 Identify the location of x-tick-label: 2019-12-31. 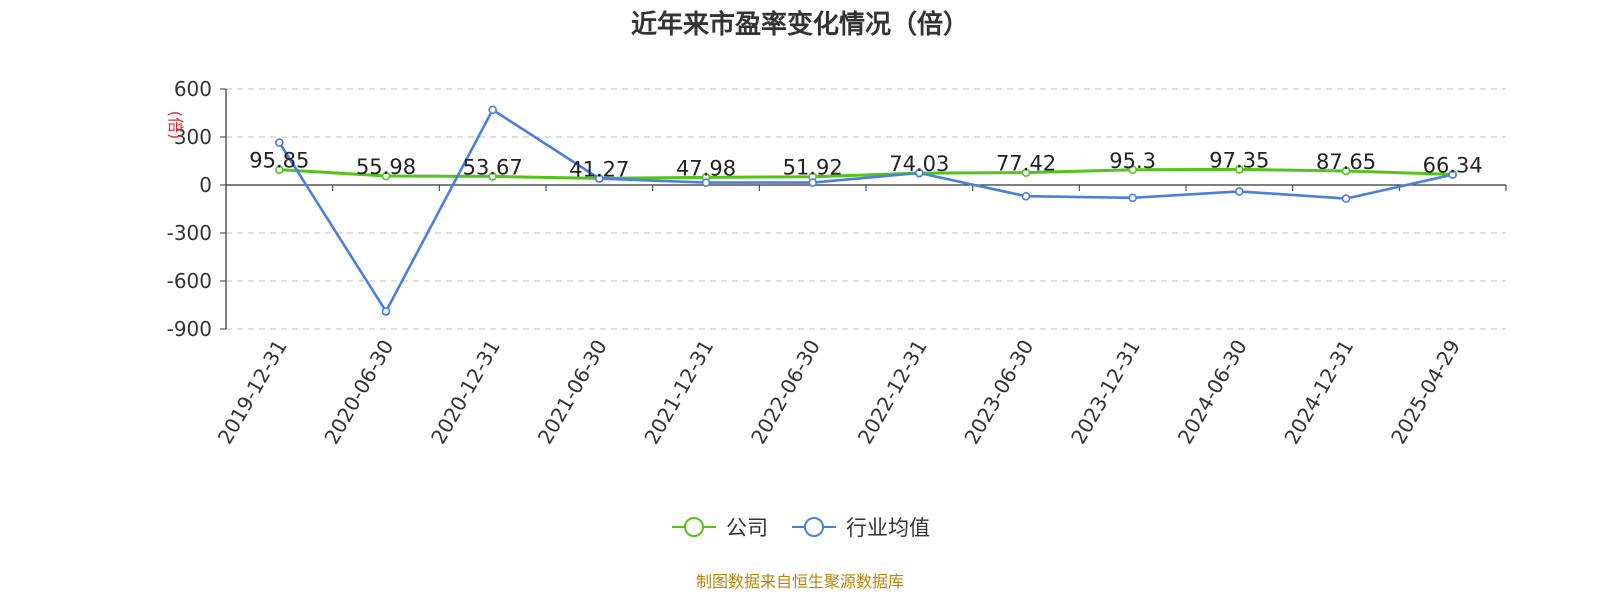
(252, 392).